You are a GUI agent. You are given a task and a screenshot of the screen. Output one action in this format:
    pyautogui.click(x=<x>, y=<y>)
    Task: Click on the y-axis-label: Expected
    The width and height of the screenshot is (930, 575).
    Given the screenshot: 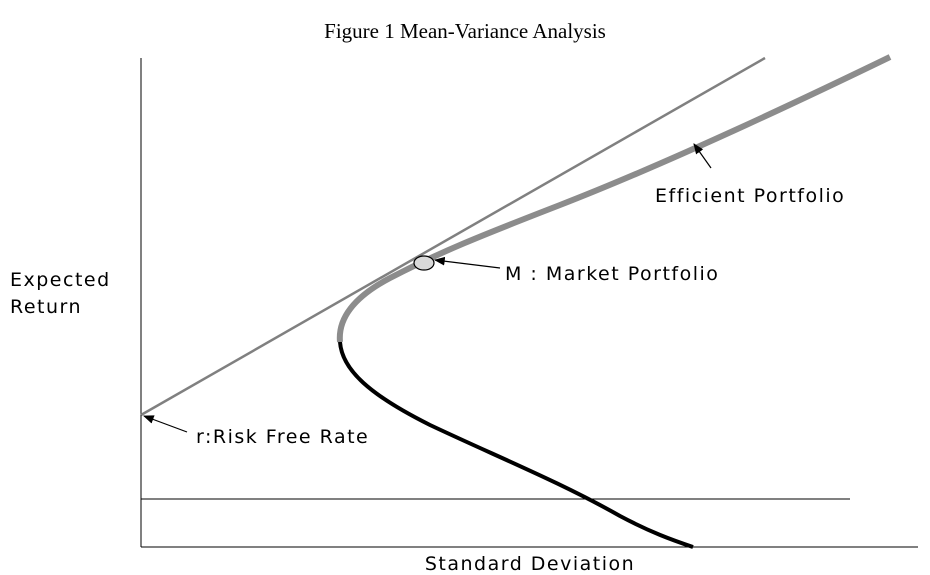 What is the action you would take?
    pyautogui.click(x=60, y=280)
    